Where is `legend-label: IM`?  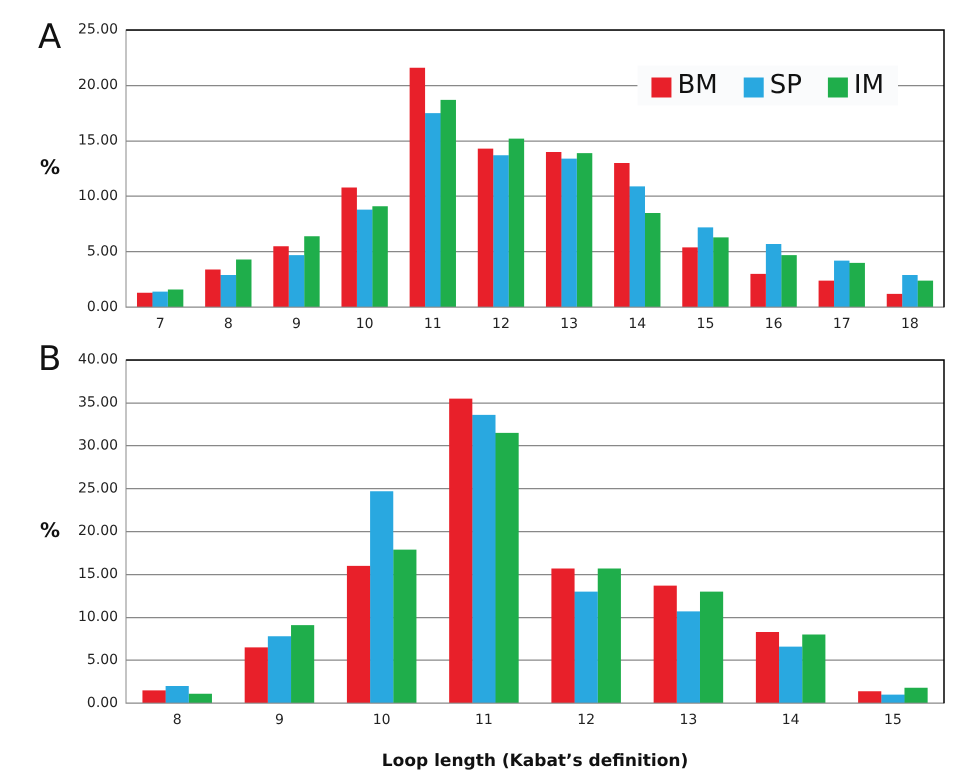 legend-label: IM is located at coordinates (869, 85).